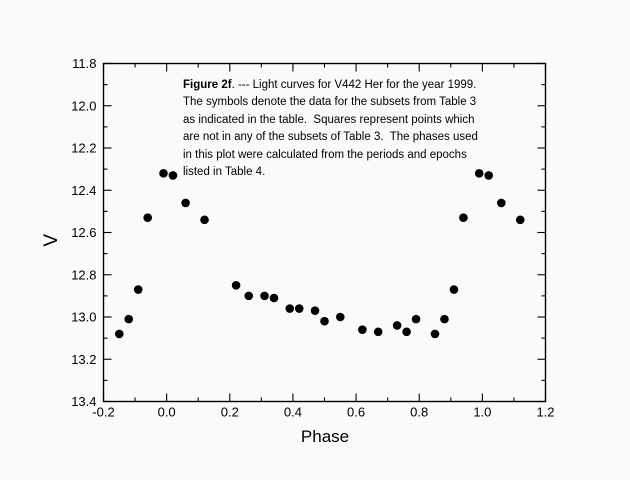  Describe the element at coordinates (83, 359) in the screenshot. I see `y-tick-label: 13.2` at that location.